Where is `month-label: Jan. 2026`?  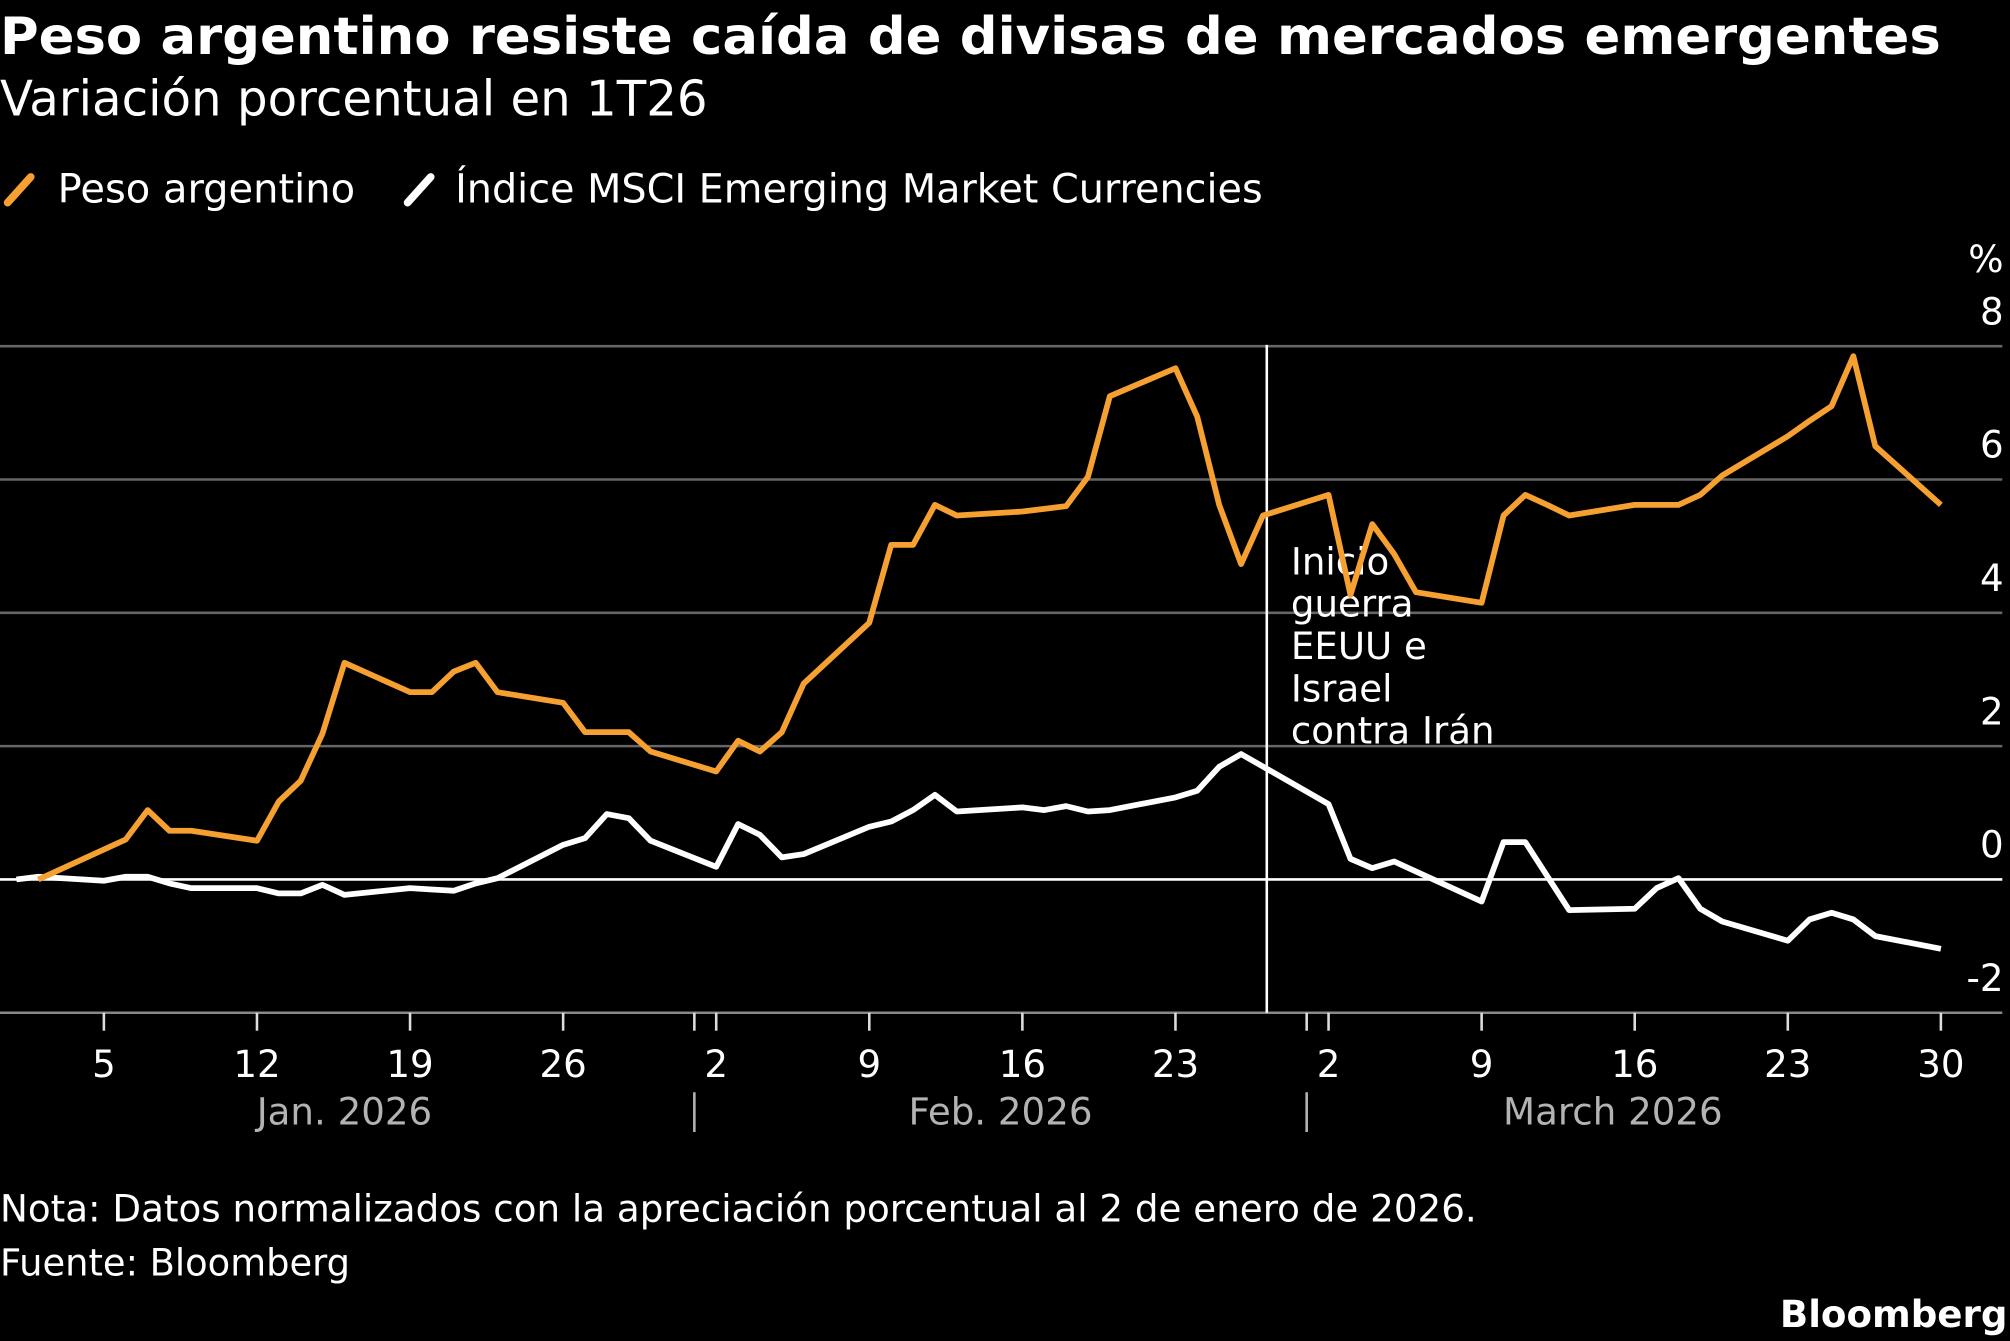 month-label: Jan. 2026 is located at coordinates (343, 1111).